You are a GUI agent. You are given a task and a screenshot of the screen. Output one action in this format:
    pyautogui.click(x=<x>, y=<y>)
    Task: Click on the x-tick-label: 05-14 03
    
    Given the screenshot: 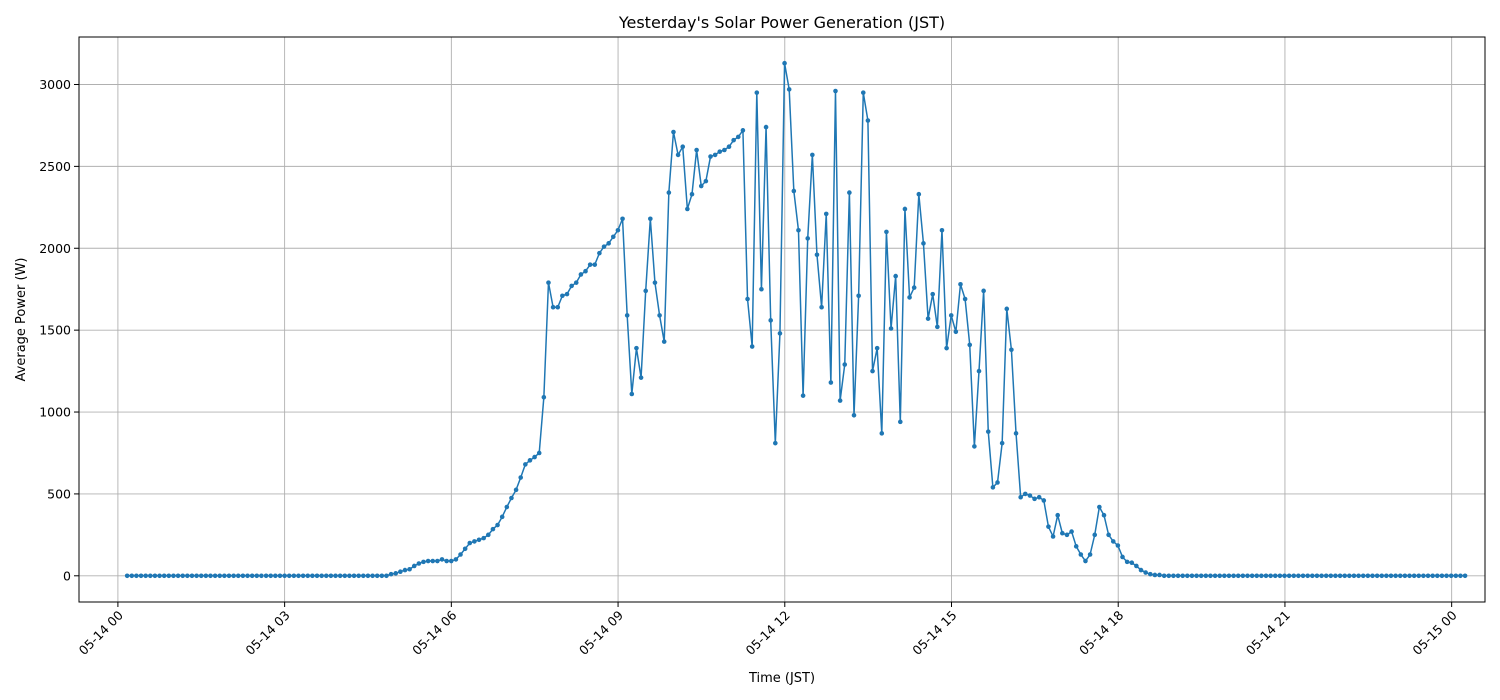 What is the action you would take?
    pyautogui.click(x=267, y=633)
    